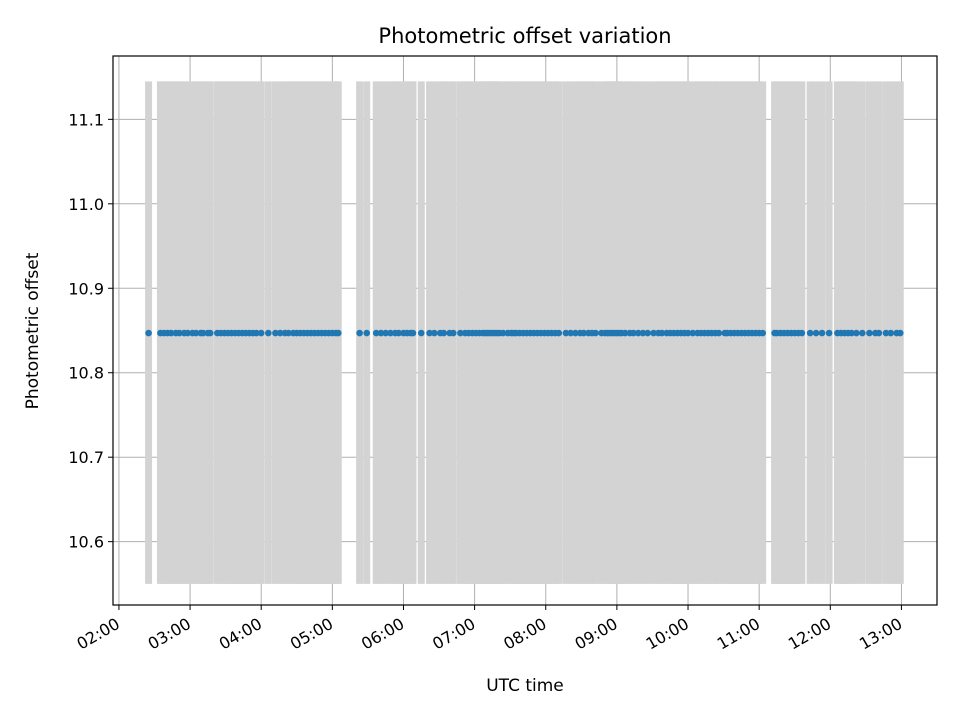 This screenshot has width=960, height=720. What do you see at coordinates (453, 634) in the screenshot?
I see `x-tick-label: 07:00` at bounding box center [453, 634].